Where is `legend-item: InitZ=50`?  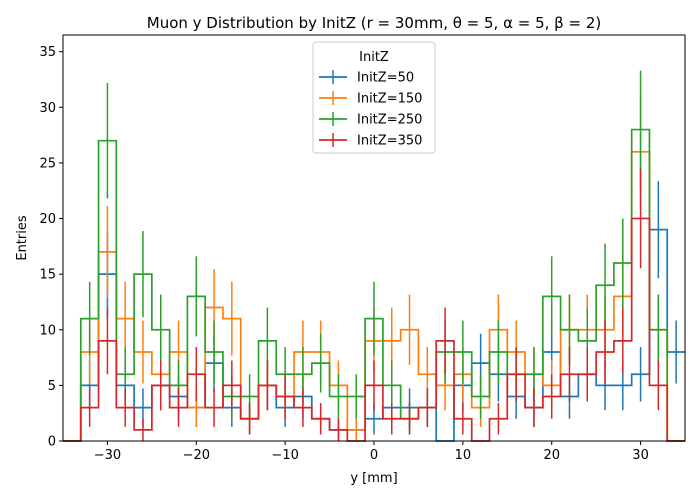
legend-item: InitZ=50 is located at coordinates (366, 78).